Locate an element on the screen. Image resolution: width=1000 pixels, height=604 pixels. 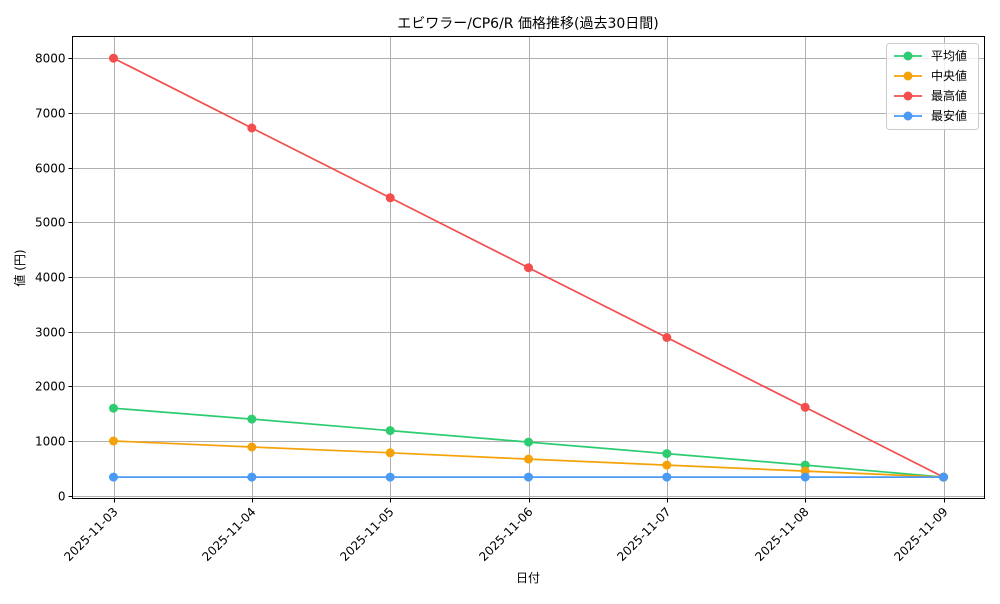
y-tick-label: 0 is located at coordinates (62, 497).